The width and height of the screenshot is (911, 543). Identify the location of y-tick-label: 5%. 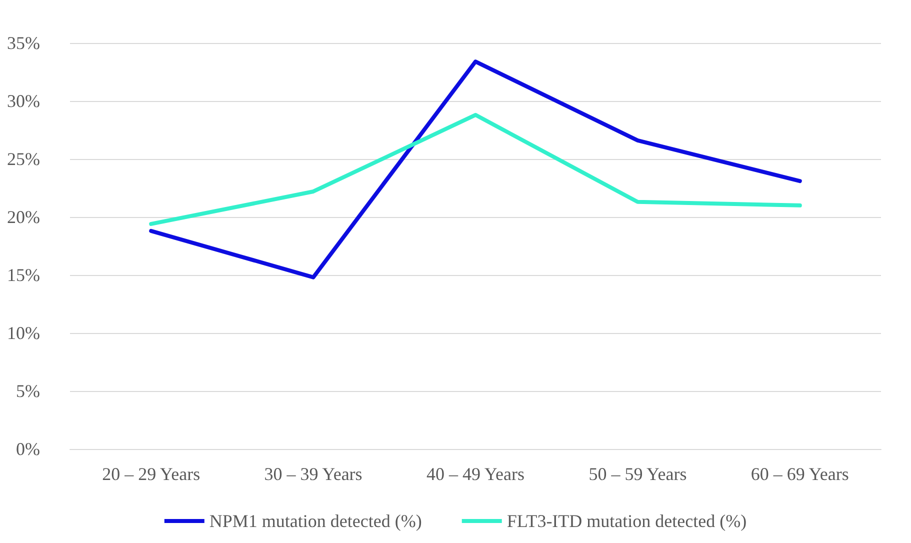
(28, 391).